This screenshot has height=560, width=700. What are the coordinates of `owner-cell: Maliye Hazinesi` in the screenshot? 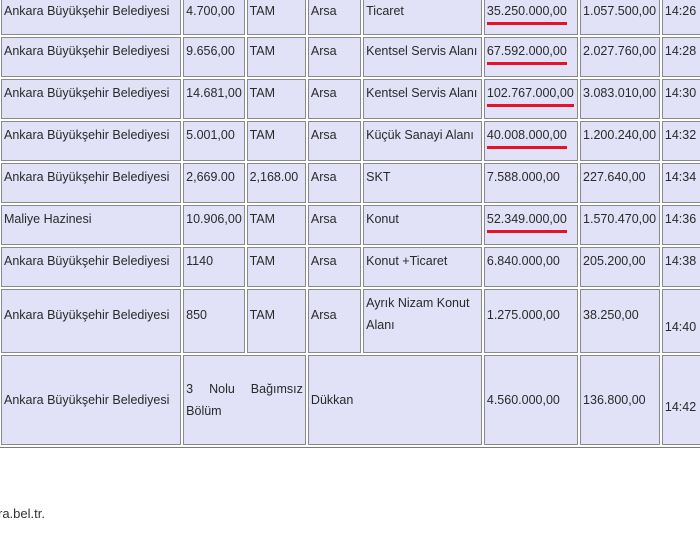 It's located at (91, 225).